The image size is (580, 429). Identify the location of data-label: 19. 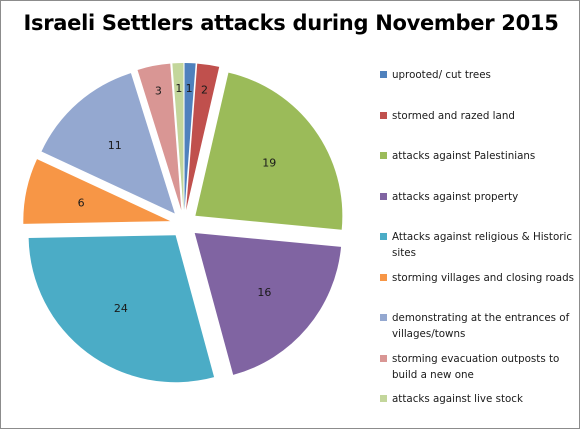
(269, 163).